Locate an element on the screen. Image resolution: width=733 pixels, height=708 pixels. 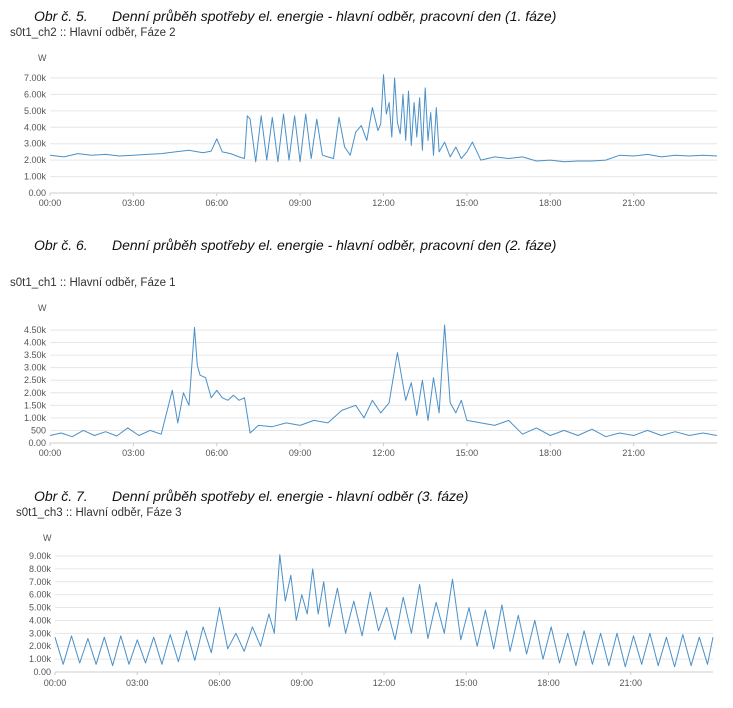
y-tick-label: 2.50k is located at coordinates (35, 380).